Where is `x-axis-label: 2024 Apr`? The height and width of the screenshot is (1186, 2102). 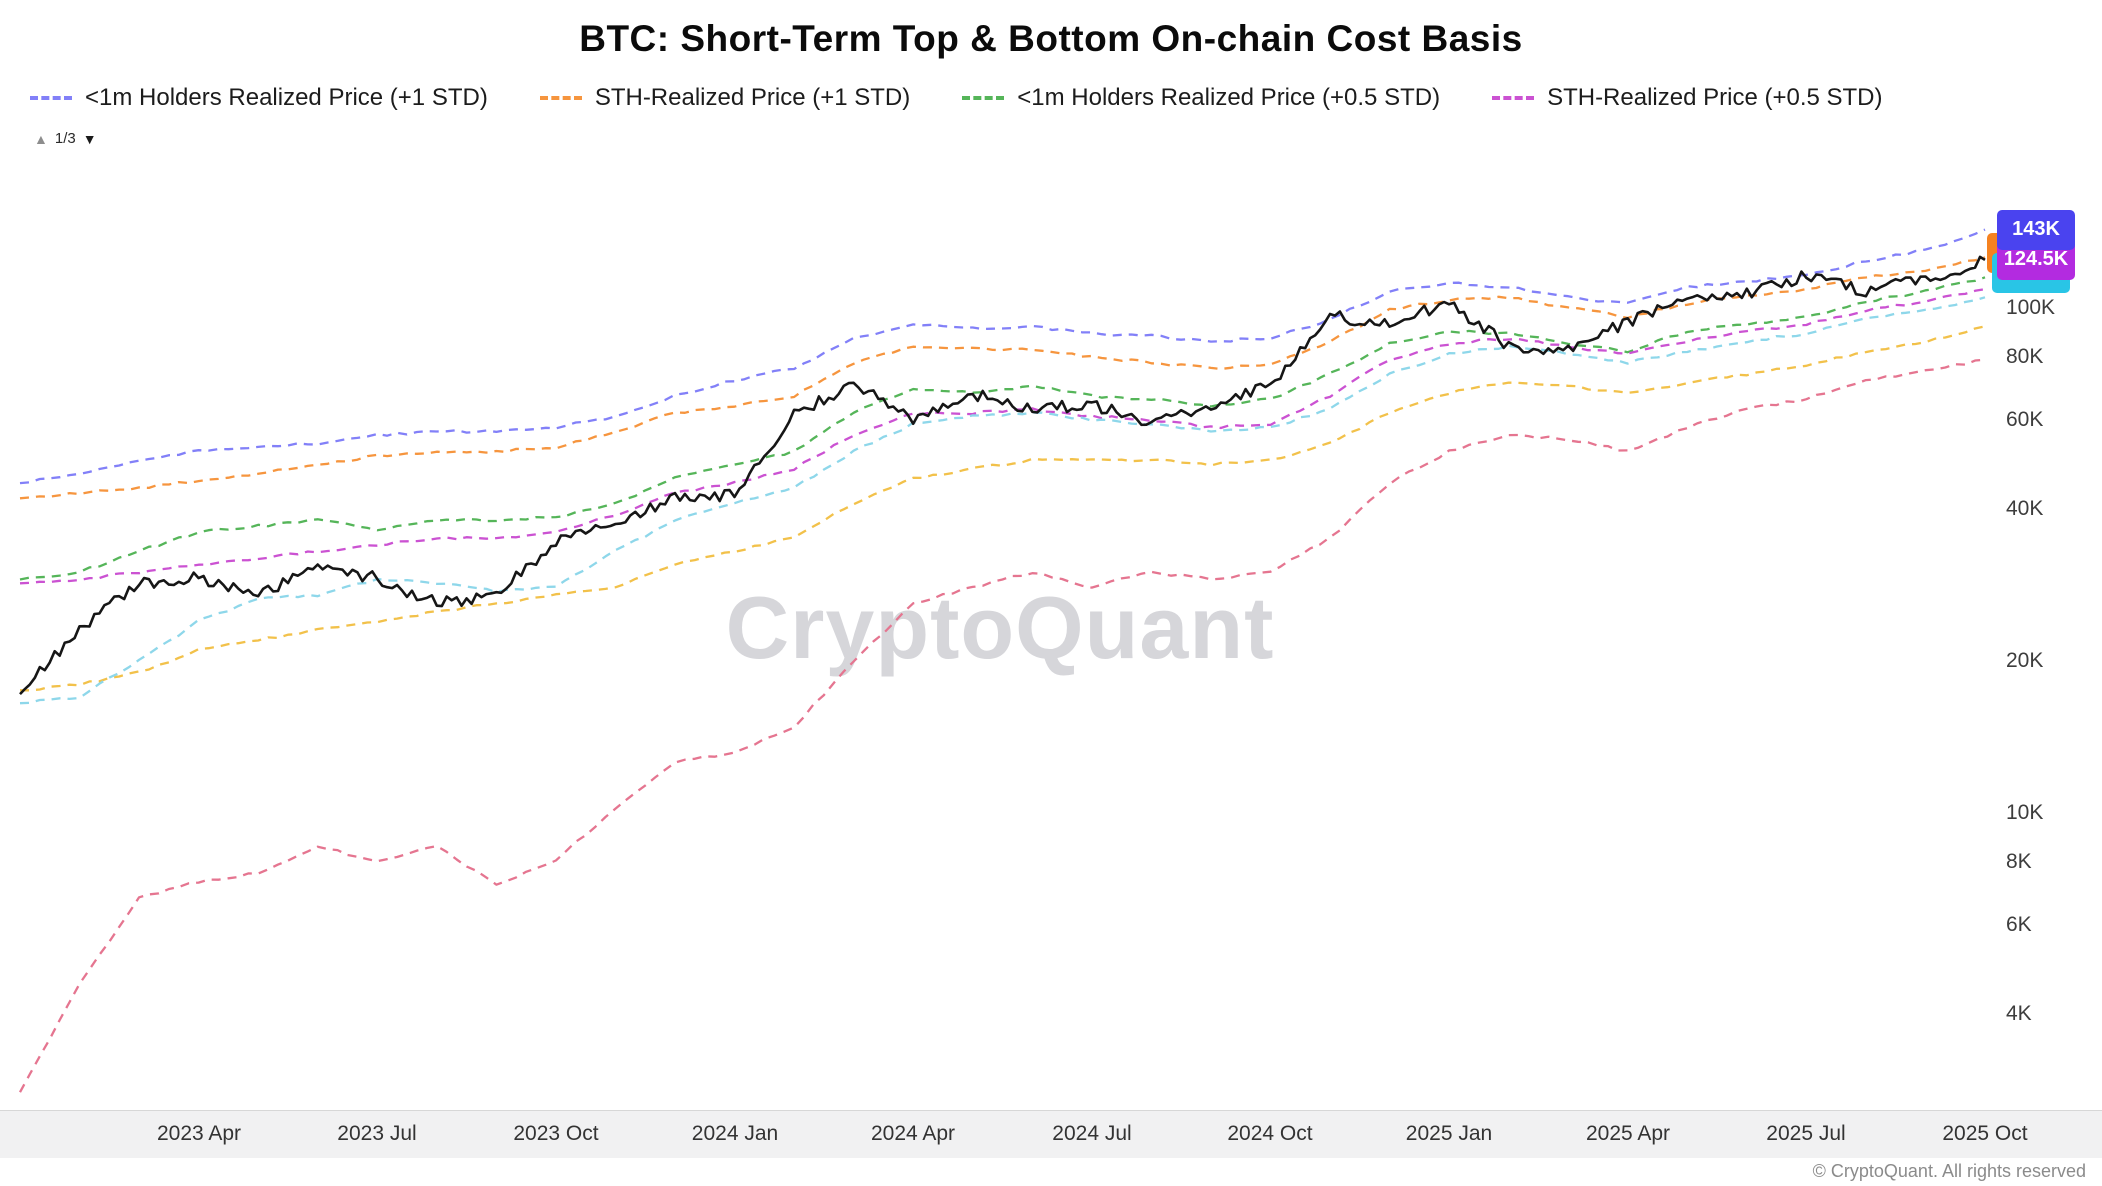 x-axis-label: 2024 Apr is located at coordinates (913, 1133).